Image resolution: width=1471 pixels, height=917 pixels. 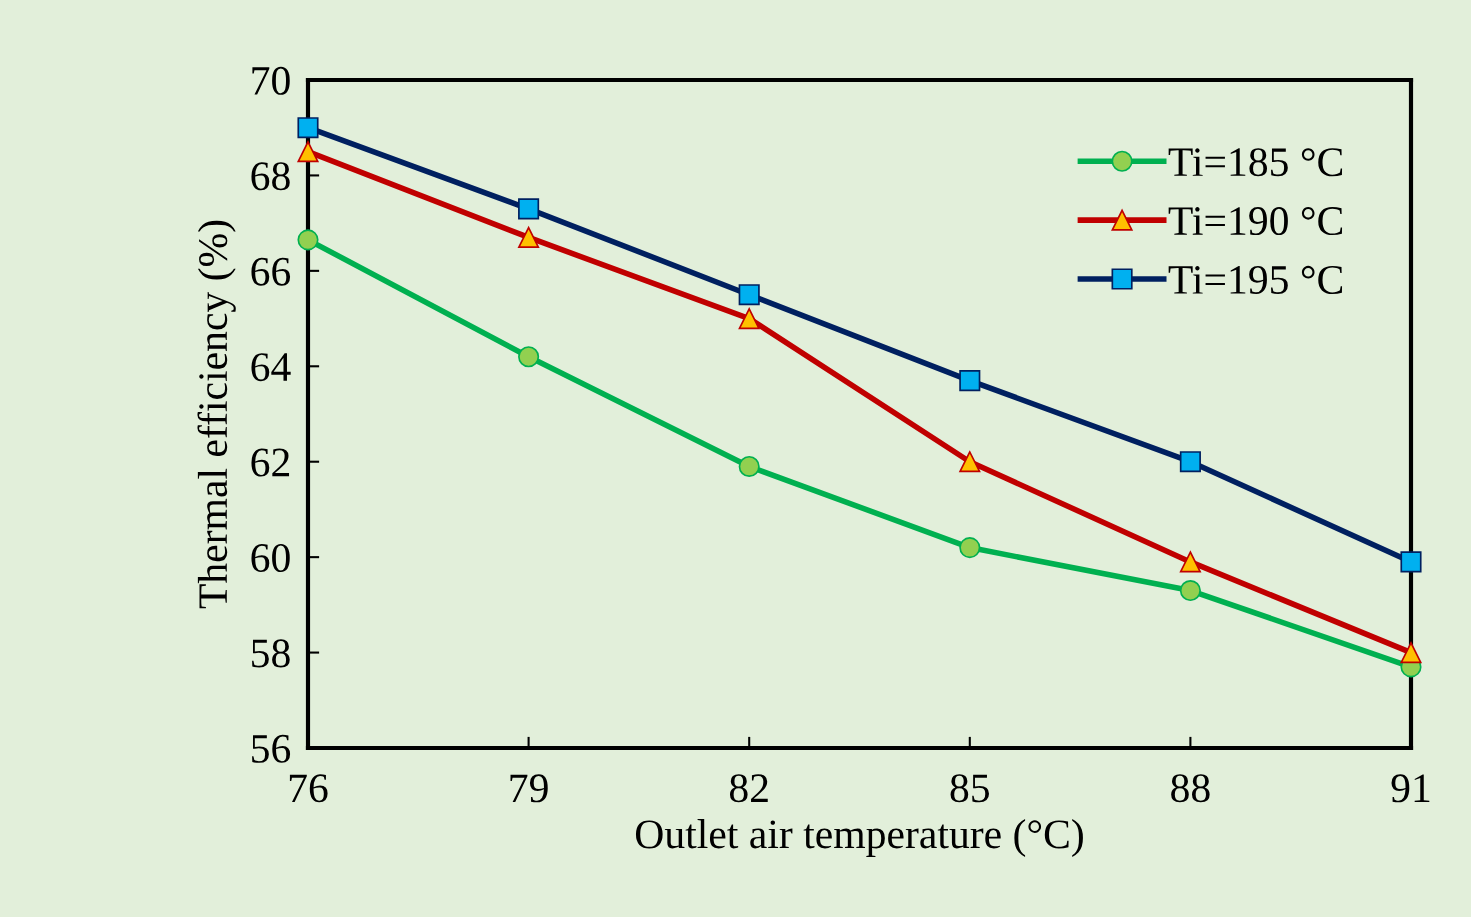 I want to click on x-tick-label: 88, so click(x=1190, y=788).